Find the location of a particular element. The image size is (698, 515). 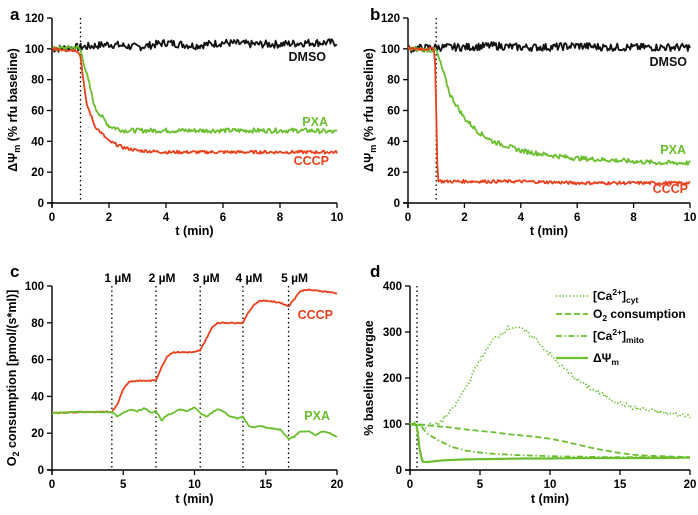

series-line-o2-consumption is located at coordinates (550, 441).